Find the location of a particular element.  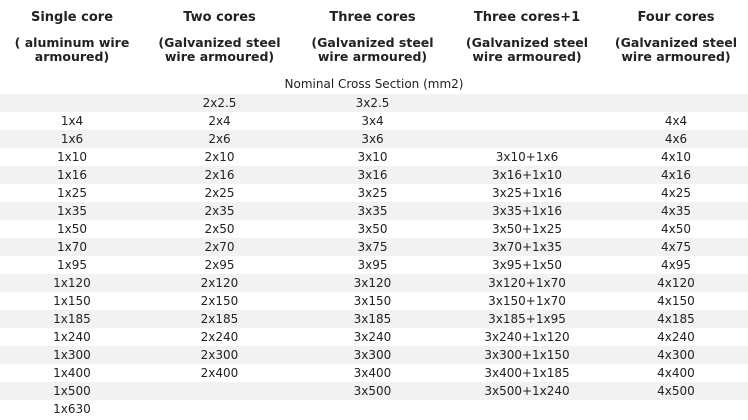

cell-three-cores: 3x16 is located at coordinates (372, 175).